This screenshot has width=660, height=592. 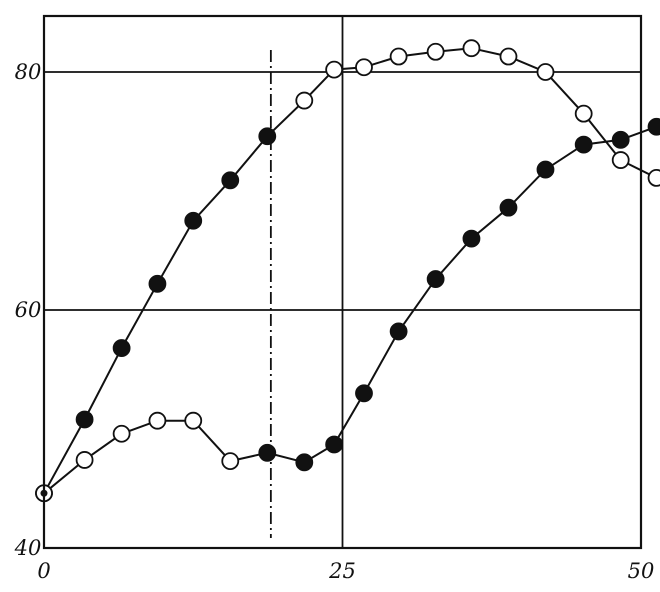 I want to click on x-tick-label-25: 25, so click(x=342, y=571).